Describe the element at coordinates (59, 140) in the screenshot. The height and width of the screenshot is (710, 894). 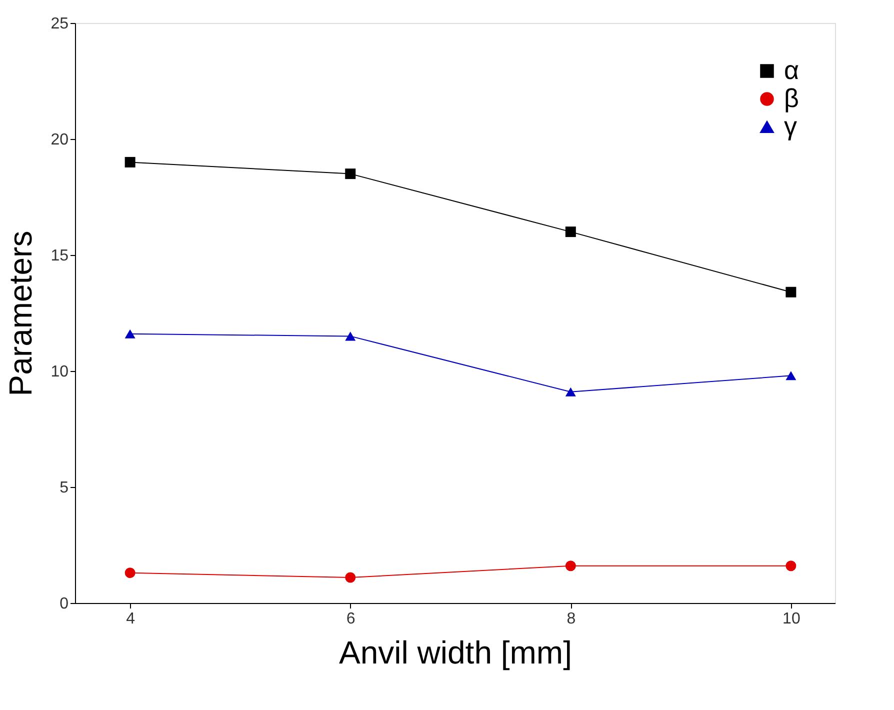
I see `y-tick-label: 20` at that location.